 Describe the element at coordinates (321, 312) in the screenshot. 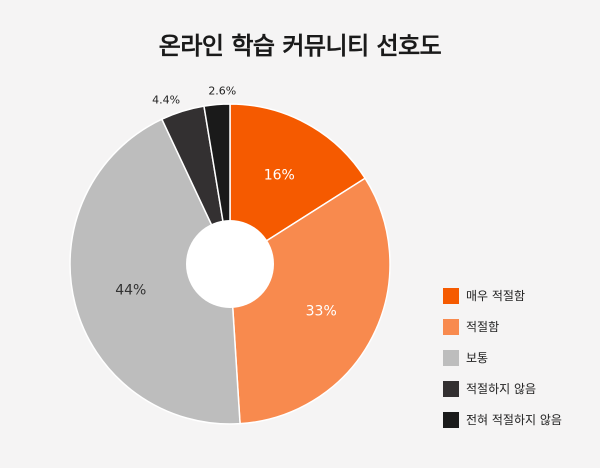

I see `data-label-appropriate: 33%` at that location.